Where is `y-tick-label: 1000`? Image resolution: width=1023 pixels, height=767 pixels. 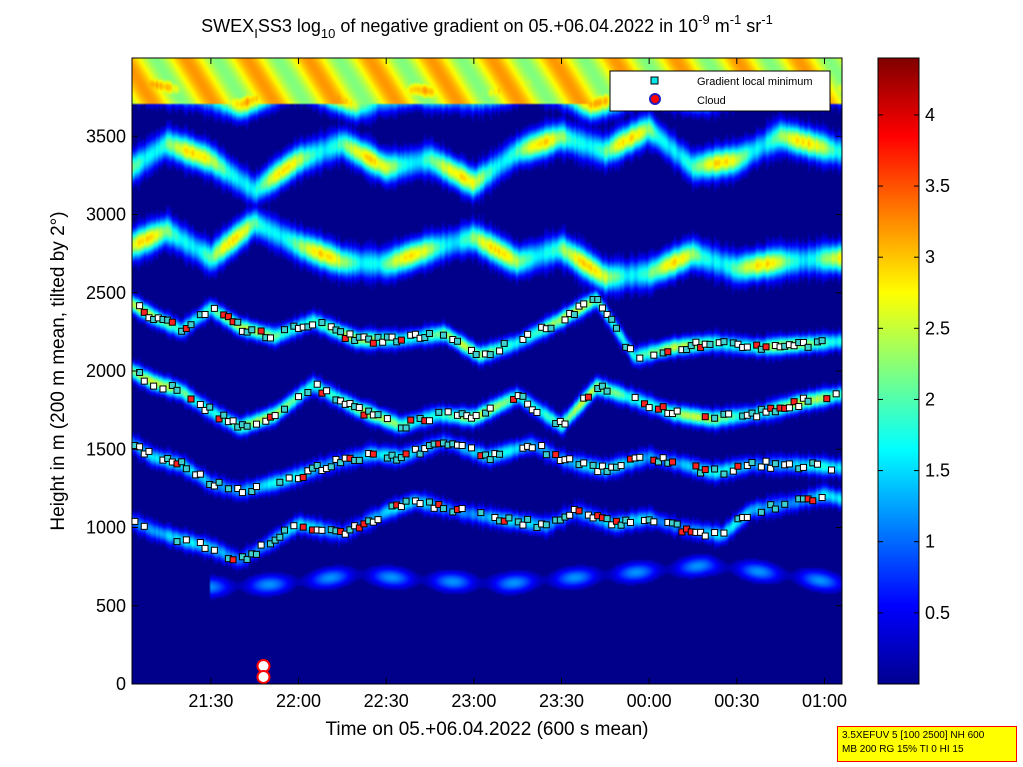 y-tick-label: 1000 is located at coordinates (106, 528).